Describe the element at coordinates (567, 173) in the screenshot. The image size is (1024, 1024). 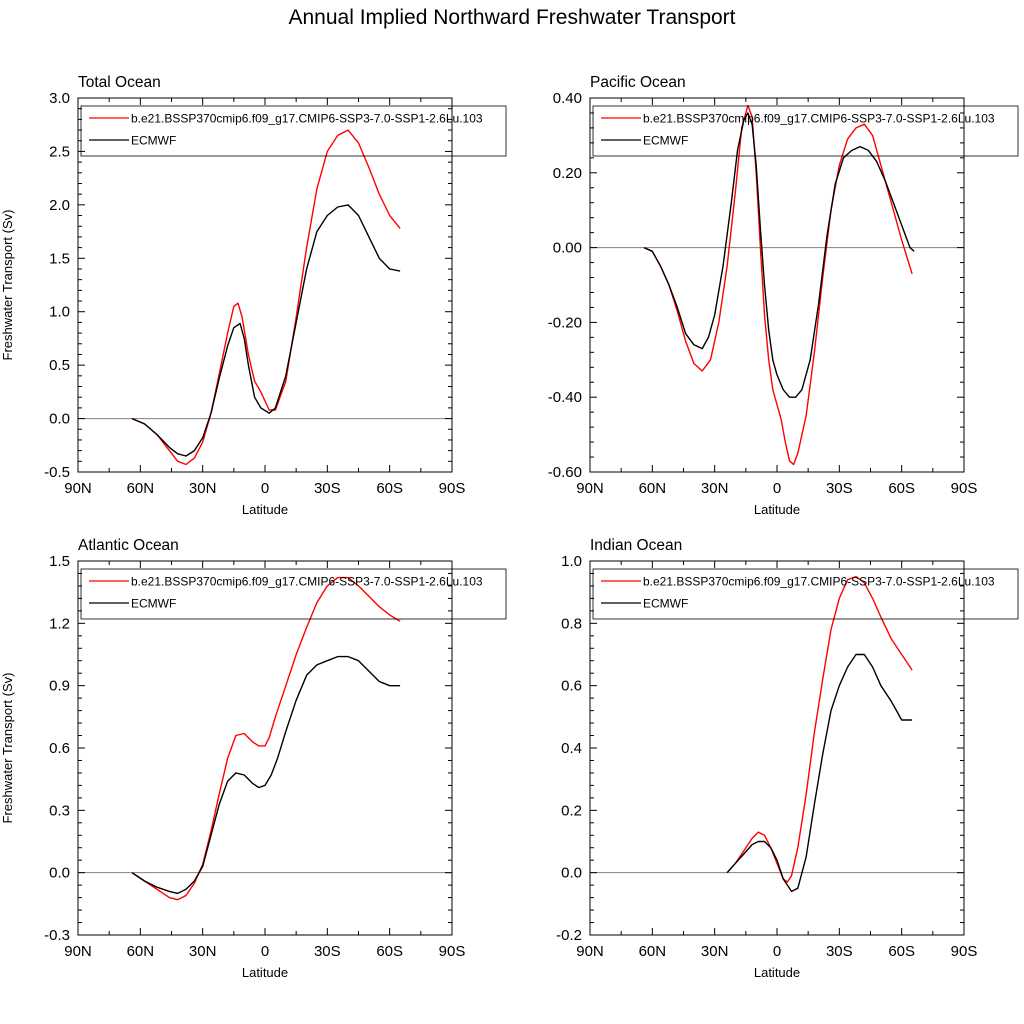
I see `y-tick-label: 0.20` at that location.